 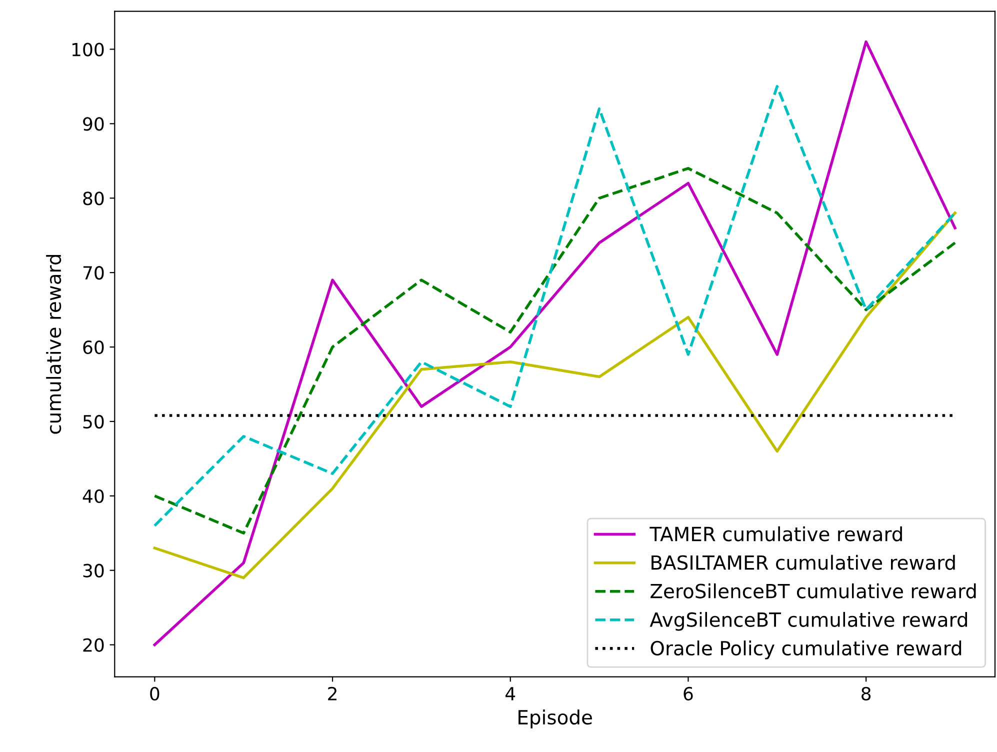 What do you see at coordinates (54, 344) in the screenshot?
I see `y-axis-title: cumulative reward` at bounding box center [54, 344].